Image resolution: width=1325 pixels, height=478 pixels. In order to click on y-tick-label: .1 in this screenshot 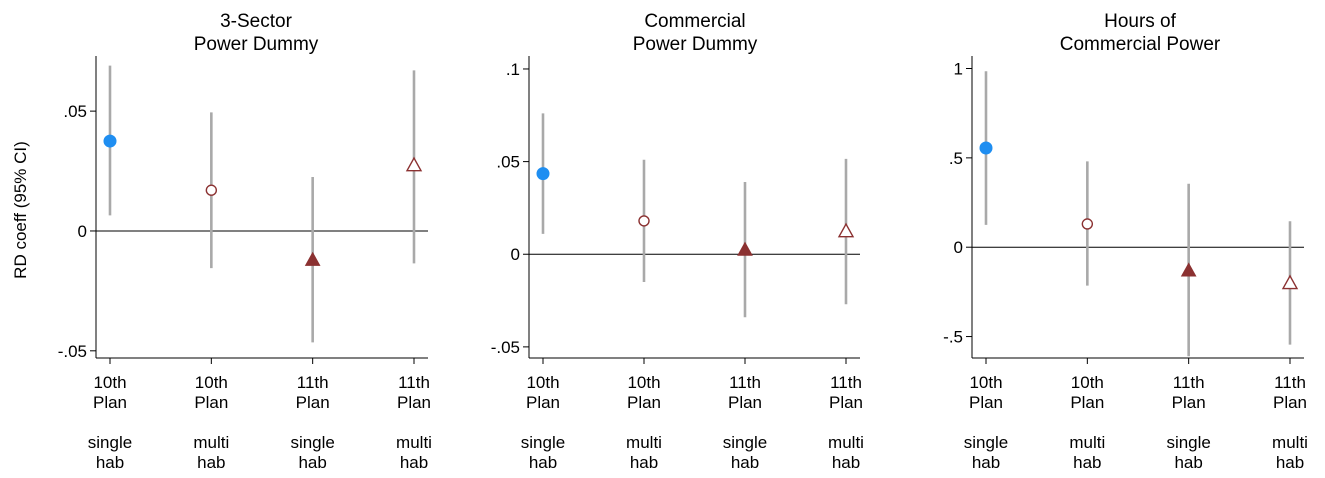, I will do `click(513, 69)`.